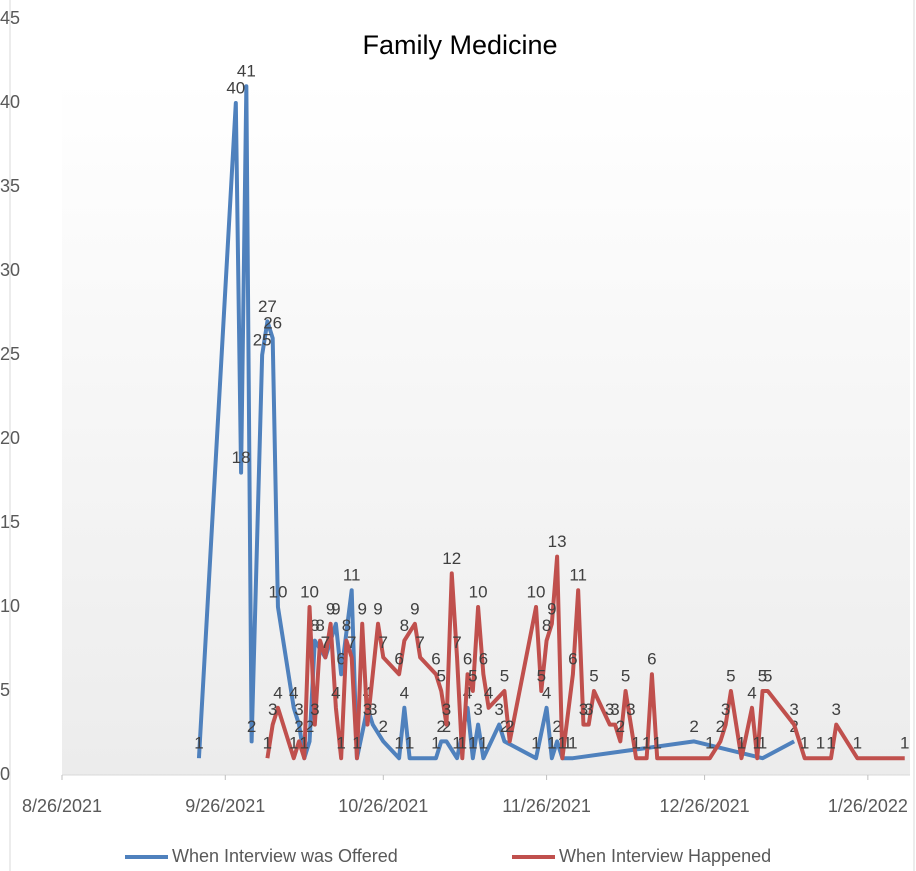 The image size is (916, 871). Describe the element at coordinates (272, 323) in the screenshot. I see `data-label: 26` at that location.